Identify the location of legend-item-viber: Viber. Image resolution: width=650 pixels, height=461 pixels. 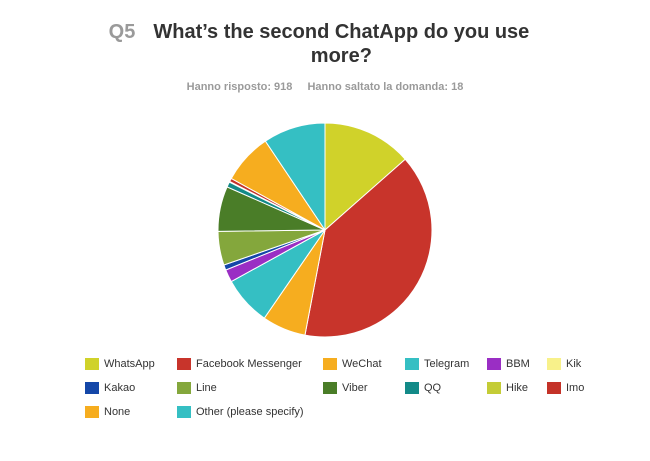
(345, 388).